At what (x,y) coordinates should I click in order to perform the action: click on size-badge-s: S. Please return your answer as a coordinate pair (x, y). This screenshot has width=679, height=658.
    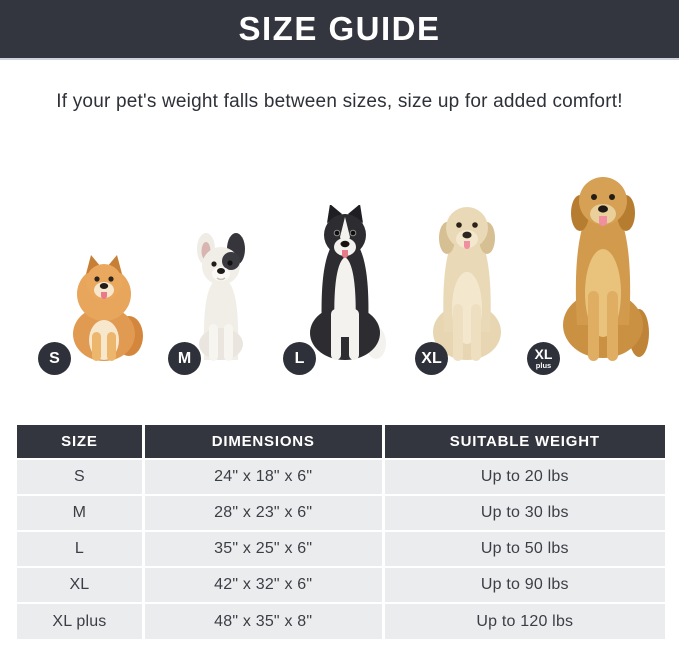
    Looking at the image, I should click on (54, 358).